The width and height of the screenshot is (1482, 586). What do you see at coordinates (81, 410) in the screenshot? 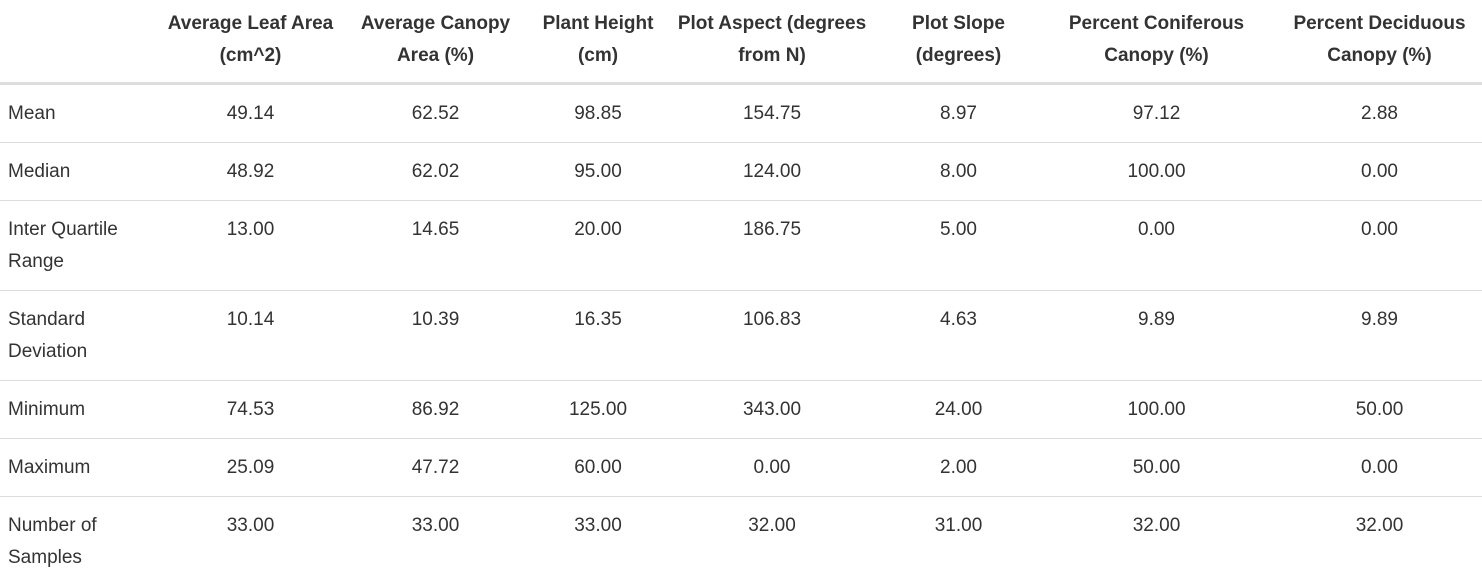
I see `row-label: Minimum` at bounding box center [81, 410].